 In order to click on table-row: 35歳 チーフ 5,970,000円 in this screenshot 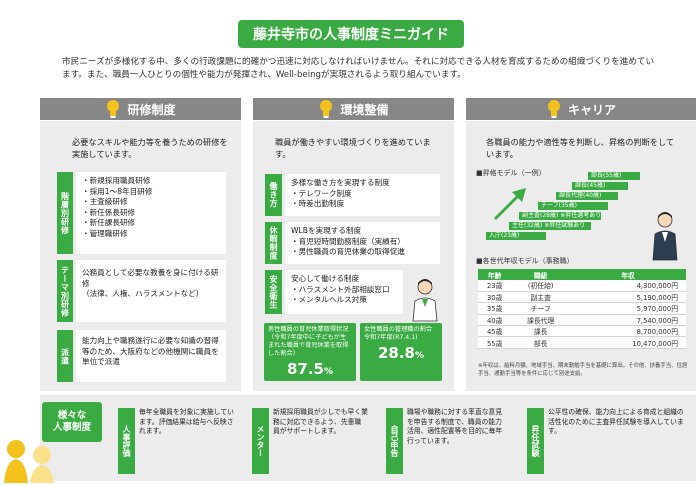, I will do `click(582, 308)`.